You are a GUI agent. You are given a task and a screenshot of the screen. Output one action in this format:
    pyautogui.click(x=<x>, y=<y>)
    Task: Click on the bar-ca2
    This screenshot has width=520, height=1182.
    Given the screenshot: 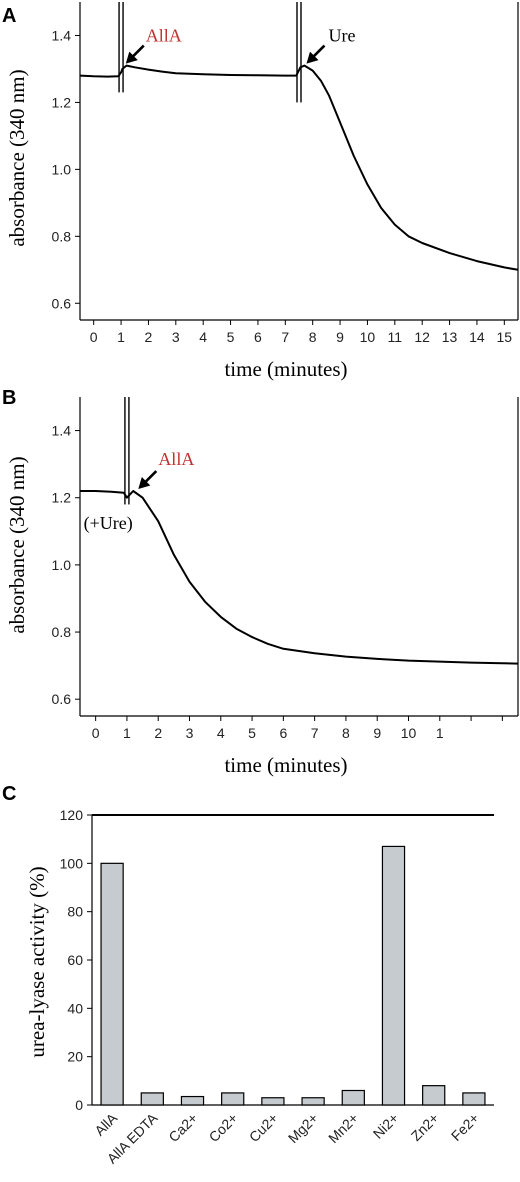 What is the action you would take?
    pyautogui.click(x=192, y=1100)
    